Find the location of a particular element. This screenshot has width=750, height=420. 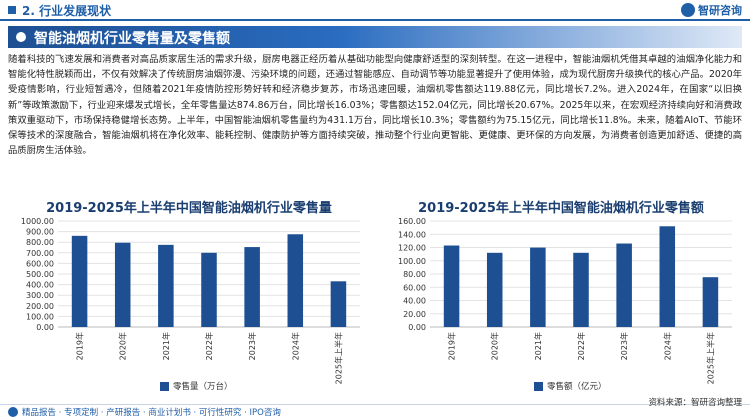

y-tick-label: 60.00 is located at coordinates (414, 287).